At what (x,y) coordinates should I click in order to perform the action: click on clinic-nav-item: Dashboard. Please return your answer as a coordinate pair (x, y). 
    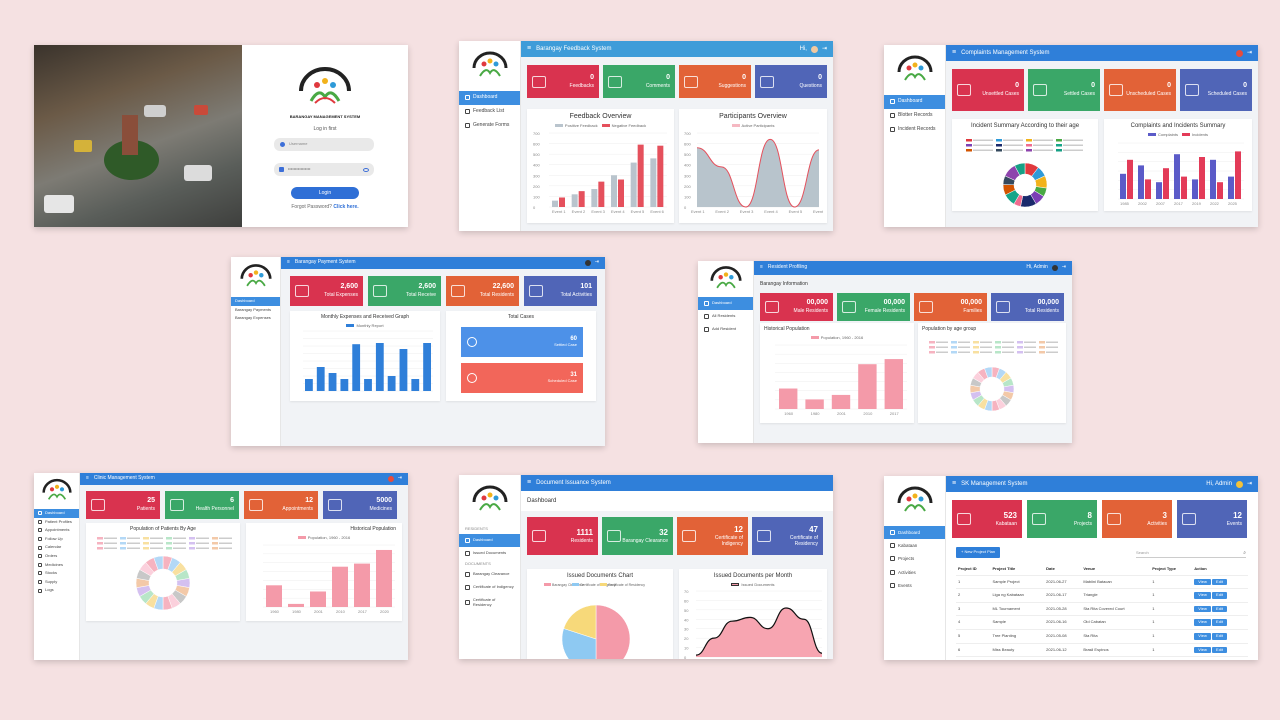
    Looking at the image, I should click on (56, 513).